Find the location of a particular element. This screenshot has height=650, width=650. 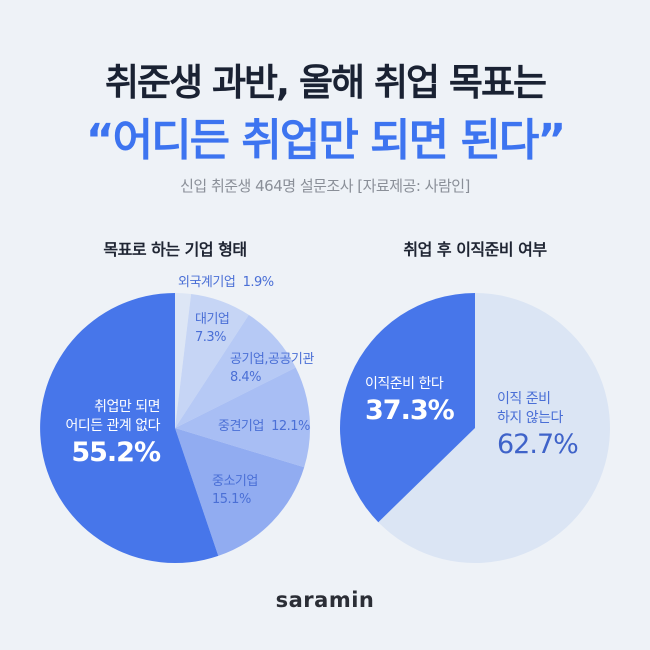

slice-no-job-change is located at coordinates (494, 428).